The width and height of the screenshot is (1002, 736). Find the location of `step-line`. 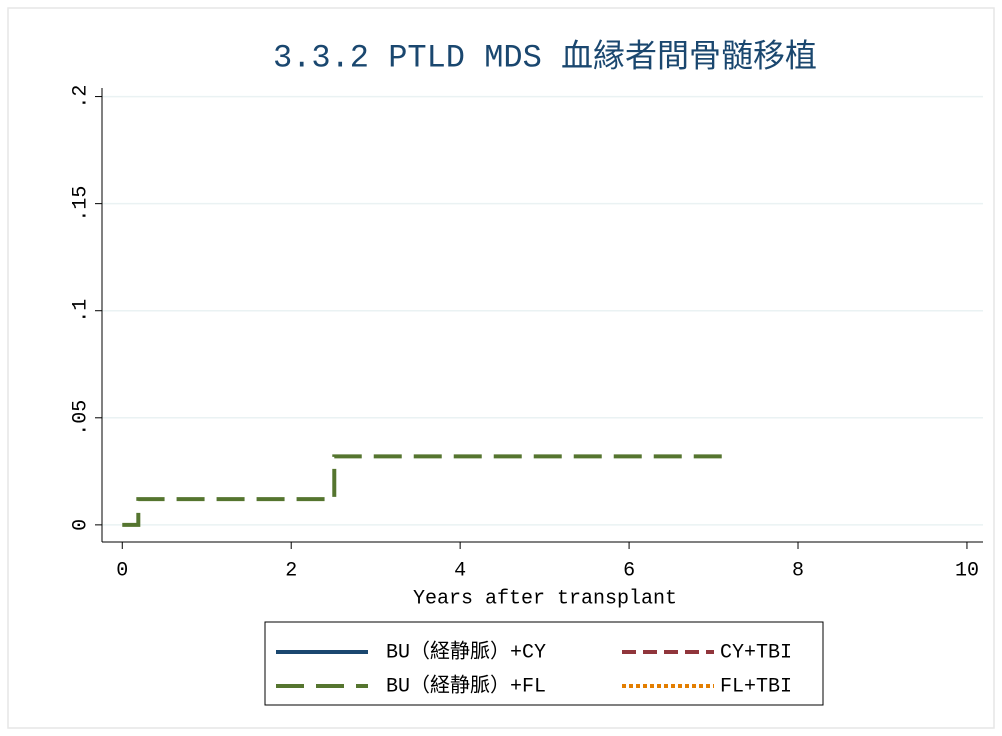

step-line is located at coordinates (427, 490).